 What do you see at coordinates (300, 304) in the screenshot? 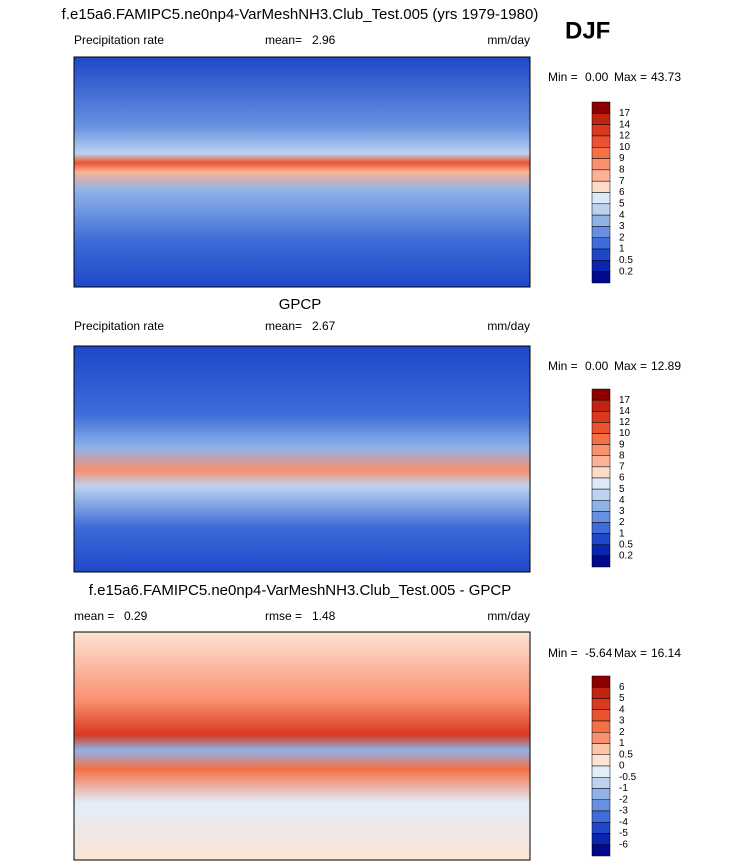
I see `panel-title: GPCP` at bounding box center [300, 304].